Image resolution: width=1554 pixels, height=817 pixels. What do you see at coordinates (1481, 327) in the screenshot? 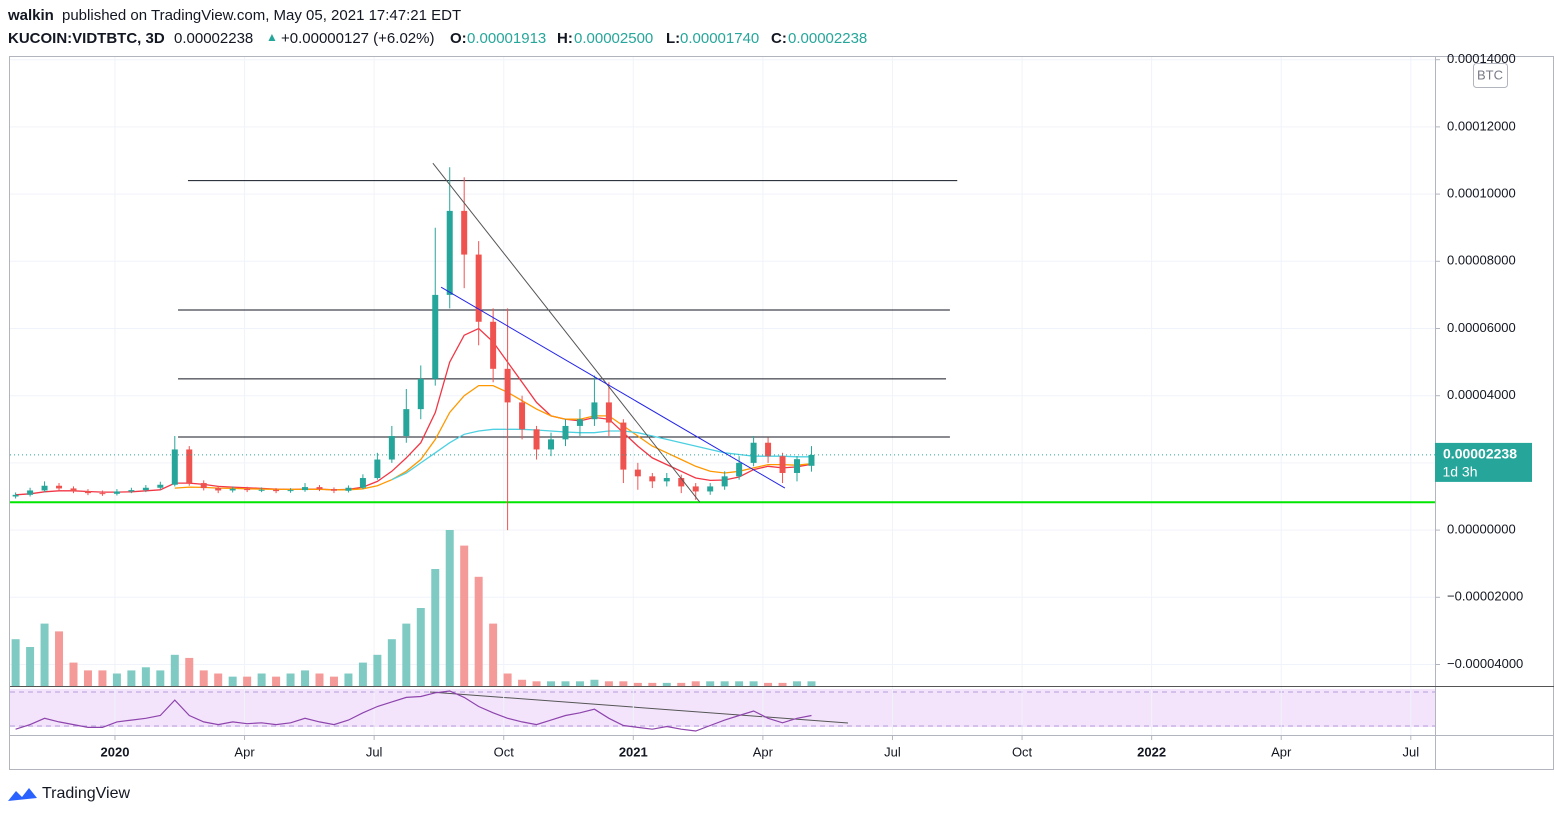
I see `y-tick-label: 0.00006000` at bounding box center [1481, 327].